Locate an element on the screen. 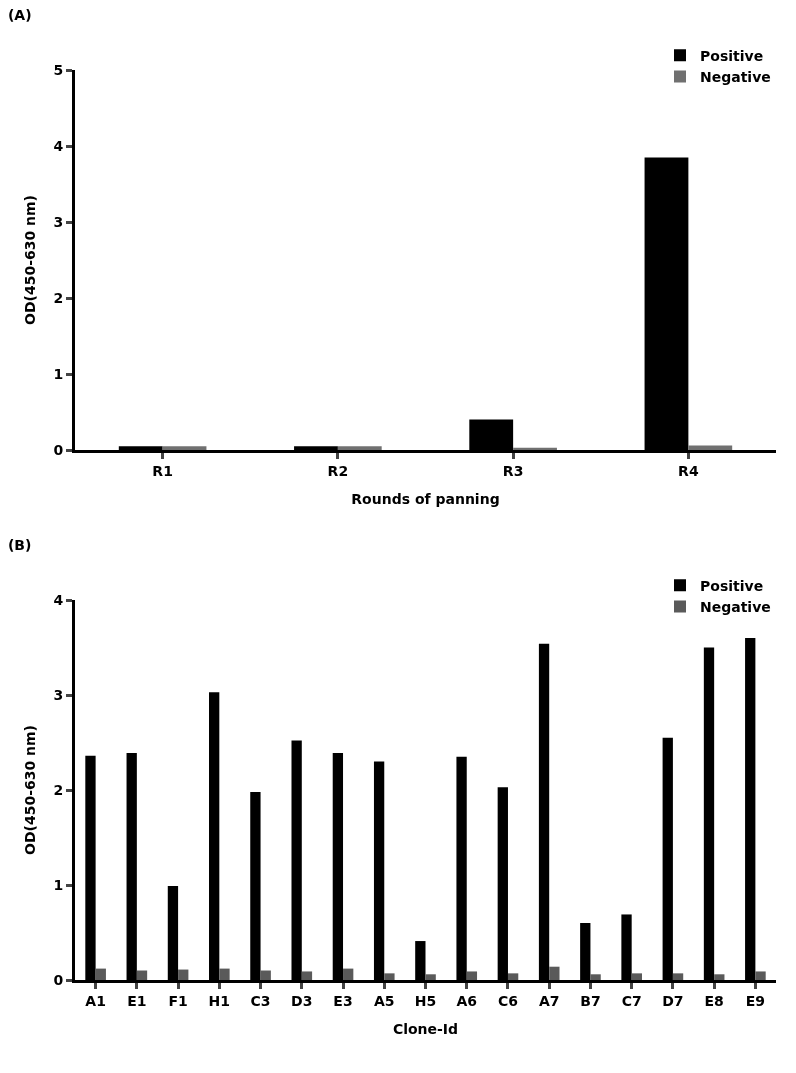 This screenshot has width=796, height=1073. x-tick-label: R3 is located at coordinates (513, 470).